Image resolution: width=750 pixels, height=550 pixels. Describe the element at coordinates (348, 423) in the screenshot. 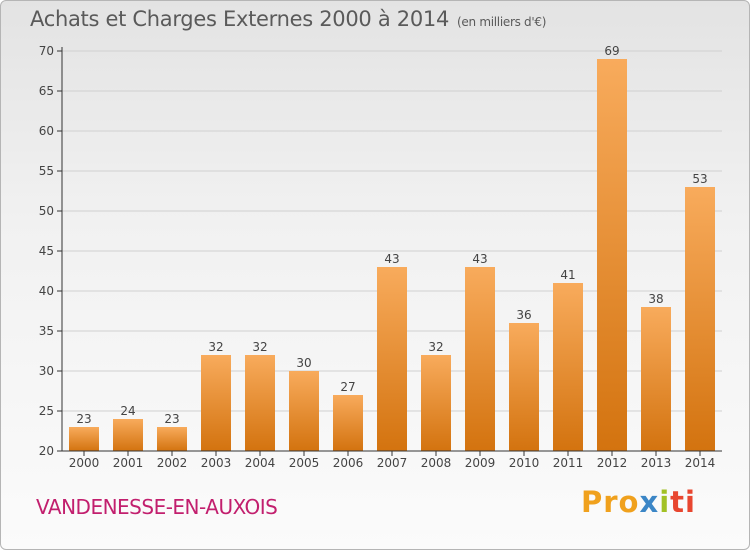

I see `bar-2006` at that location.